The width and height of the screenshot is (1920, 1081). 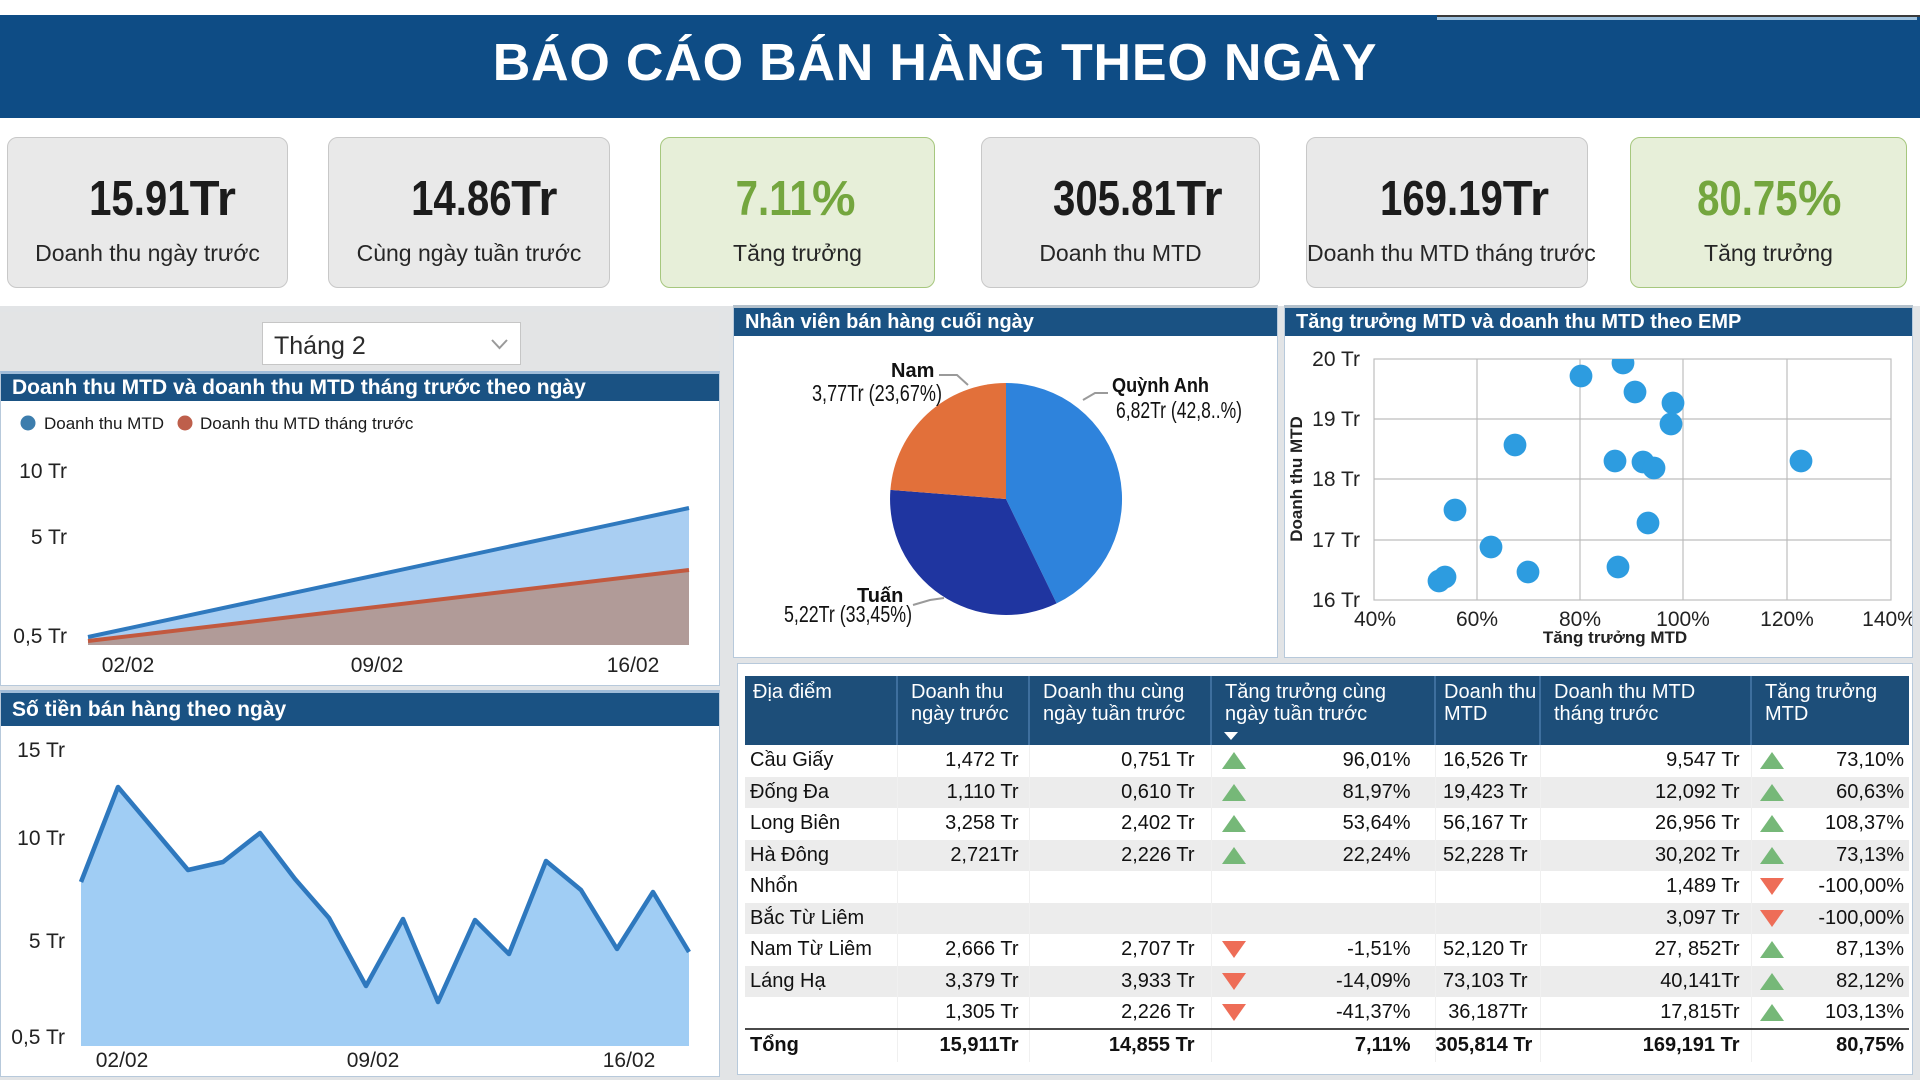 I want to click on svg-text: 120%, so click(x=1787, y=619).